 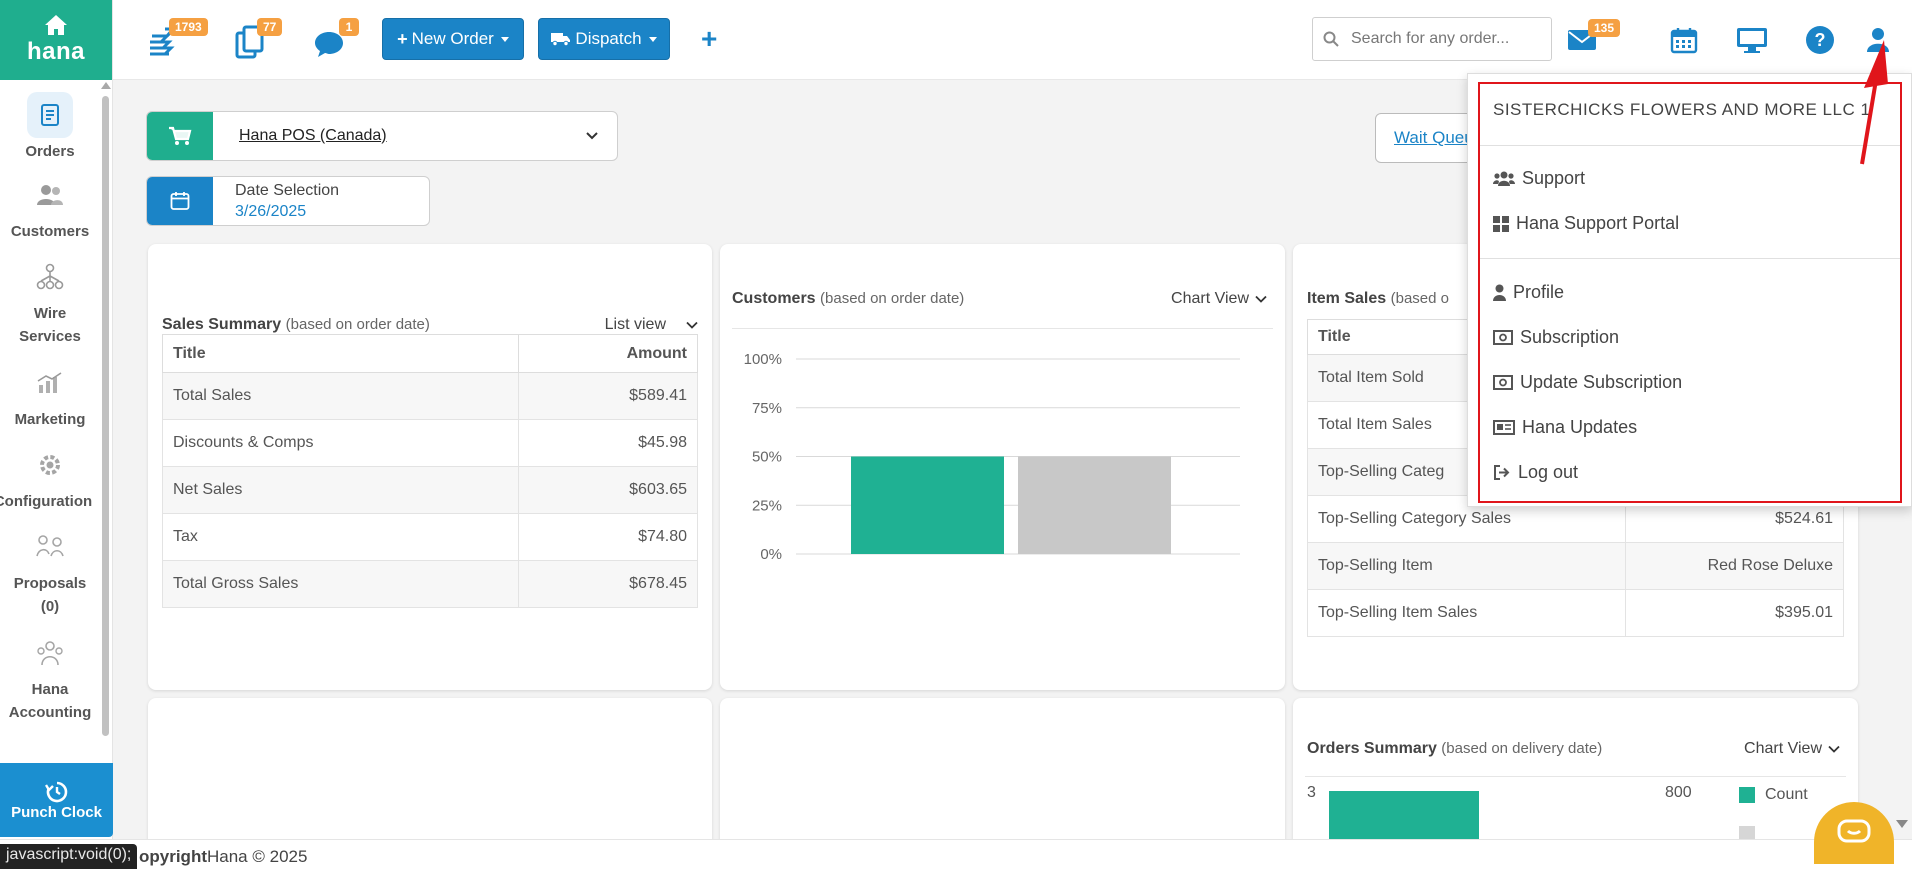 What do you see at coordinates (1502, 472) in the screenshot?
I see `logout-icon` at bounding box center [1502, 472].